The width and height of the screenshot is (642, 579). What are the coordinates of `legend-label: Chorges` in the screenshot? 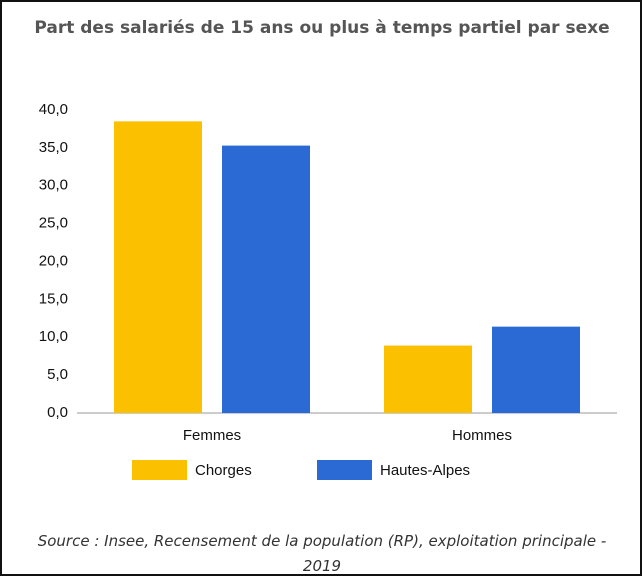 It's located at (223, 470).